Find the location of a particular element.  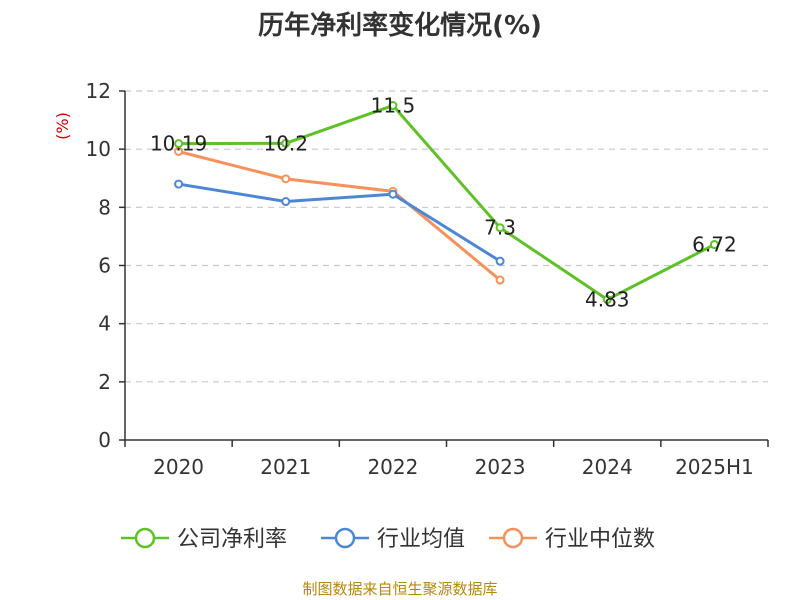

data-label: 11.5 is located at coordinates (393, 106).